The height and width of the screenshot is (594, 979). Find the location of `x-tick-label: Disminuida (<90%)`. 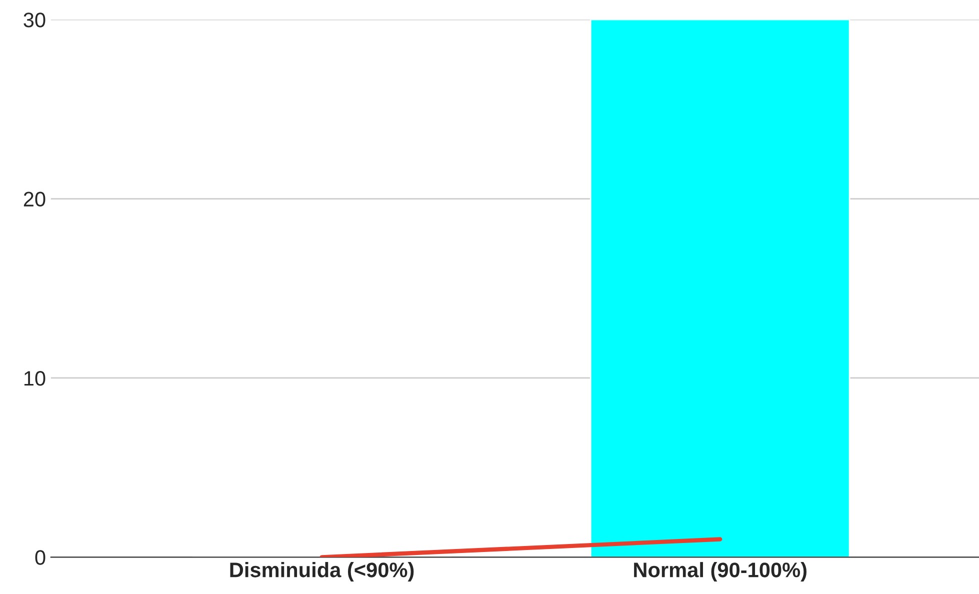

x-tick-label: Disminuida (<90%) is located at coordinates (322, 572).